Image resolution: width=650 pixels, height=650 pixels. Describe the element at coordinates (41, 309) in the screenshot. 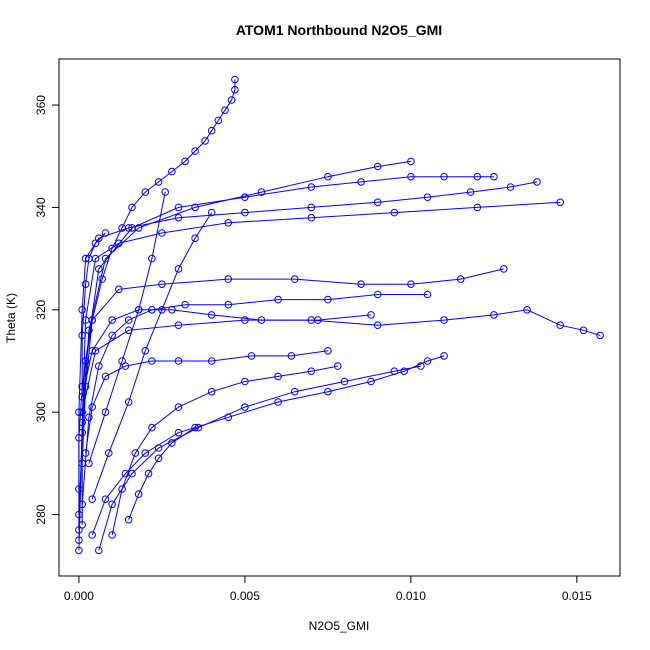

I see `y-tick-label: 320` at that location.